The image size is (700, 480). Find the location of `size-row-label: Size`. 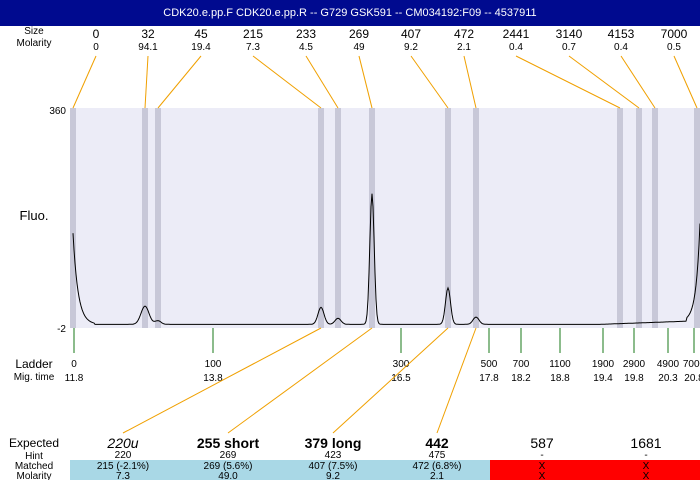

size-row-label: Size is located at coordinates (34, 31).